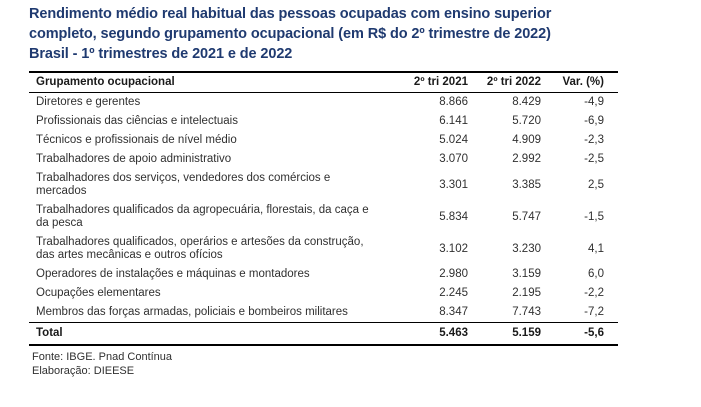 The width and height of the screenshot is (701, 407). What do you see at coordinates (507, 82) in the screenshot?
I see `column-header-q2022: 2º tri 2022` at bounding box center [507, 82].